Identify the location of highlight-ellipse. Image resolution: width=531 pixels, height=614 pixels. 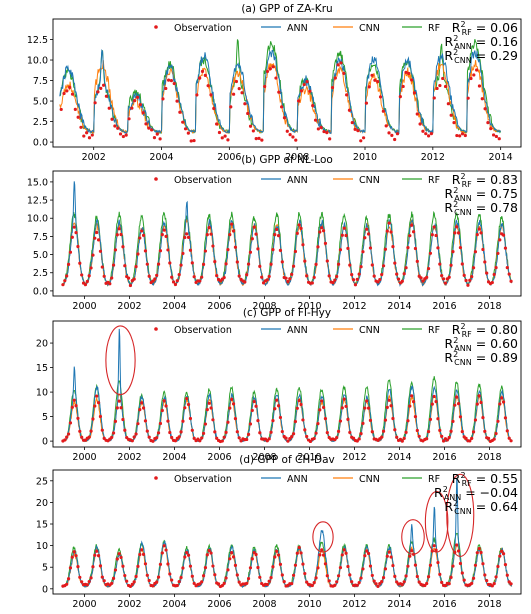
(323, 537).